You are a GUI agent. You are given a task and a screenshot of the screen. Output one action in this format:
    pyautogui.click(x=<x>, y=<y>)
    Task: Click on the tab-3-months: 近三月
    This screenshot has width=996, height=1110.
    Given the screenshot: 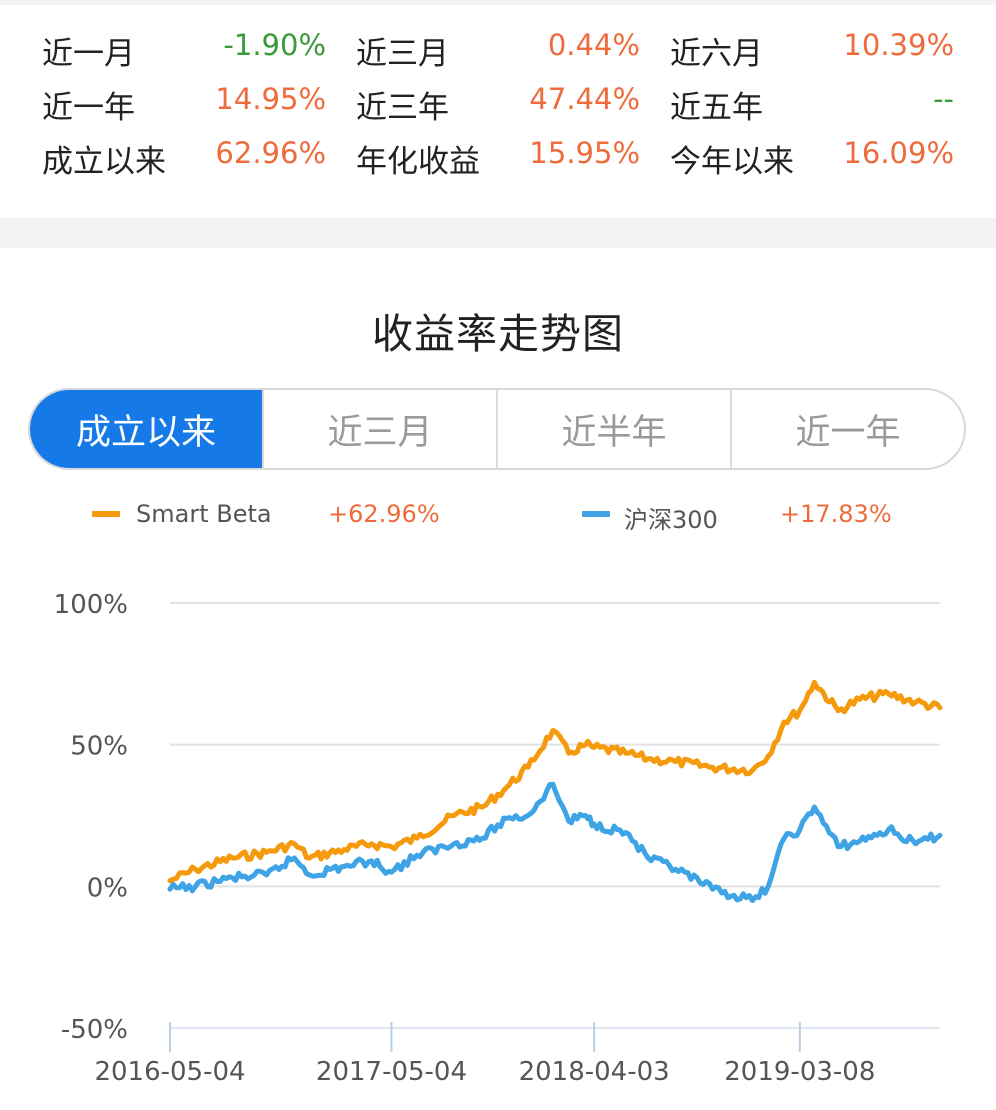 What is the action you would take?
    pyautogui.click(x=379, y=429)
    